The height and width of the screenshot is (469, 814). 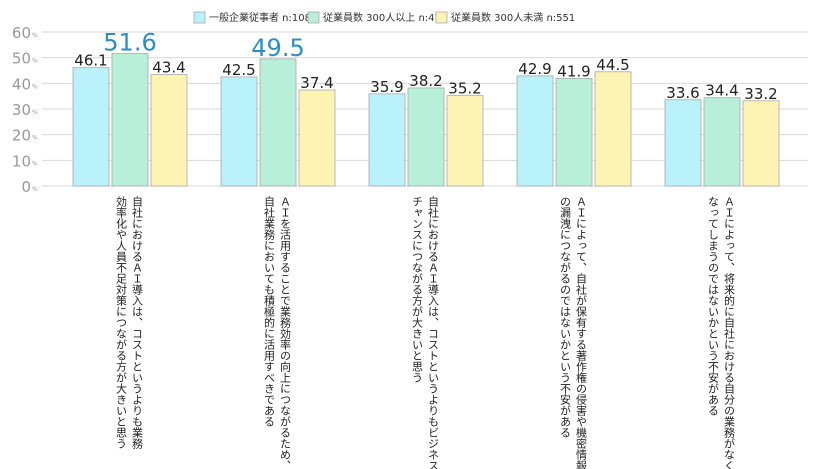 What do you see at coordinates (581, 332) in the screenshot?
I see `category-label: ＡＩによって、自社が保有する著作権の侵害や機密情報` at bounding box center [581, 332].